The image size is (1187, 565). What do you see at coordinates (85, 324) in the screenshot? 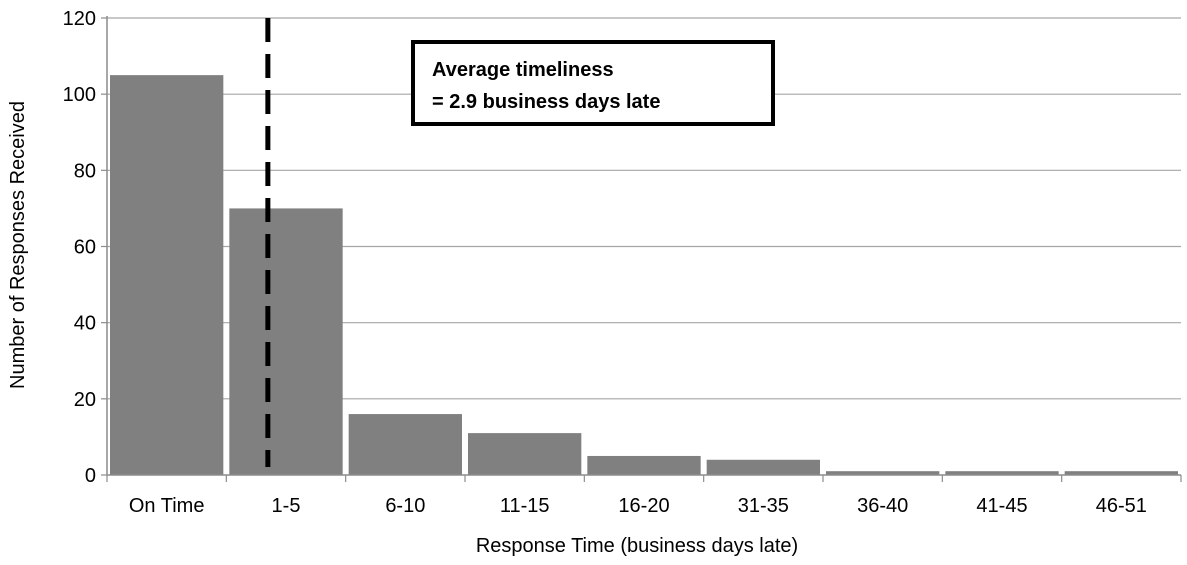
I see `y-tick-label: 40` at bounding box center [85, 324].